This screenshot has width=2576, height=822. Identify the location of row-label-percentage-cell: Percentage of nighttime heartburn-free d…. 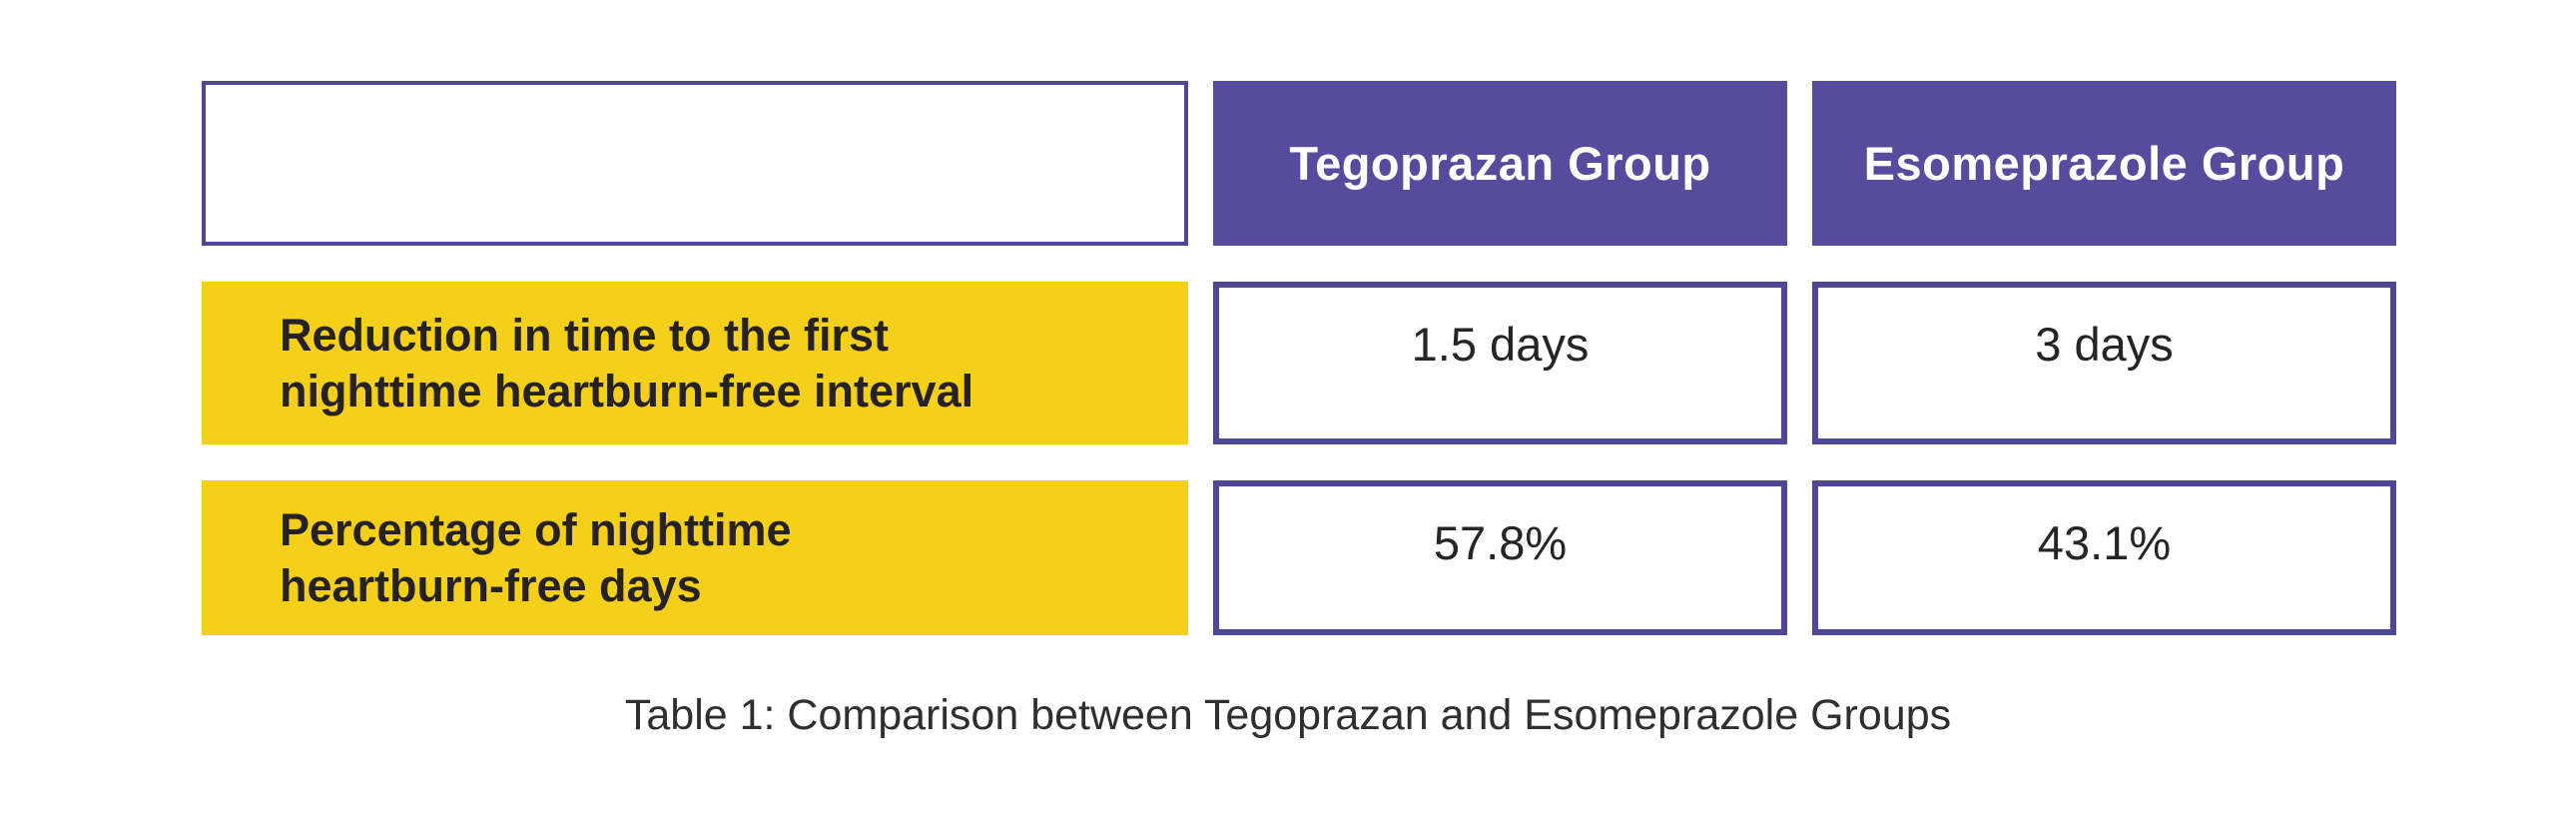
(695, 557).